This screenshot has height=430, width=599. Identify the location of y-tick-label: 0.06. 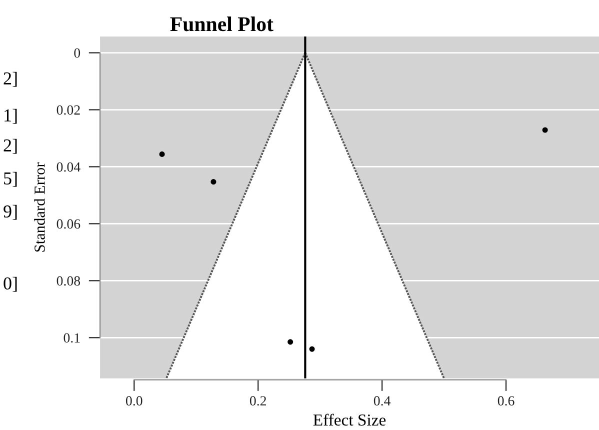
(68, 224).